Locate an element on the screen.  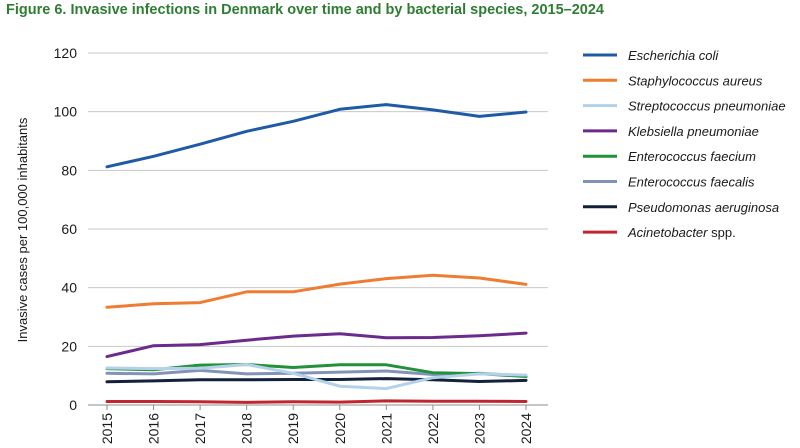
legend-entry-name: Enterococcus faecalis is located at coordinates (691, 182).